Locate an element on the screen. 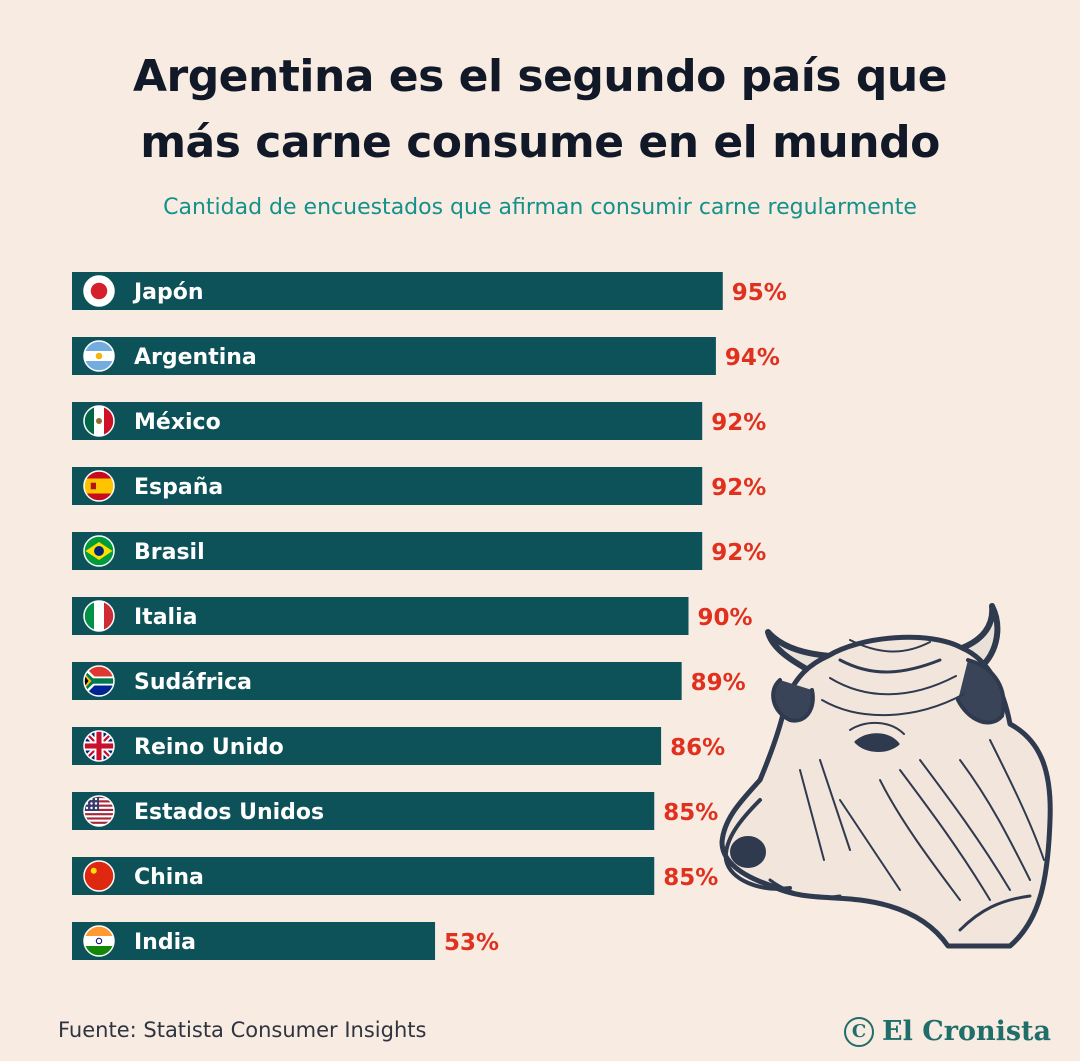  value-label: 86% is located at coordinates (697, 748).